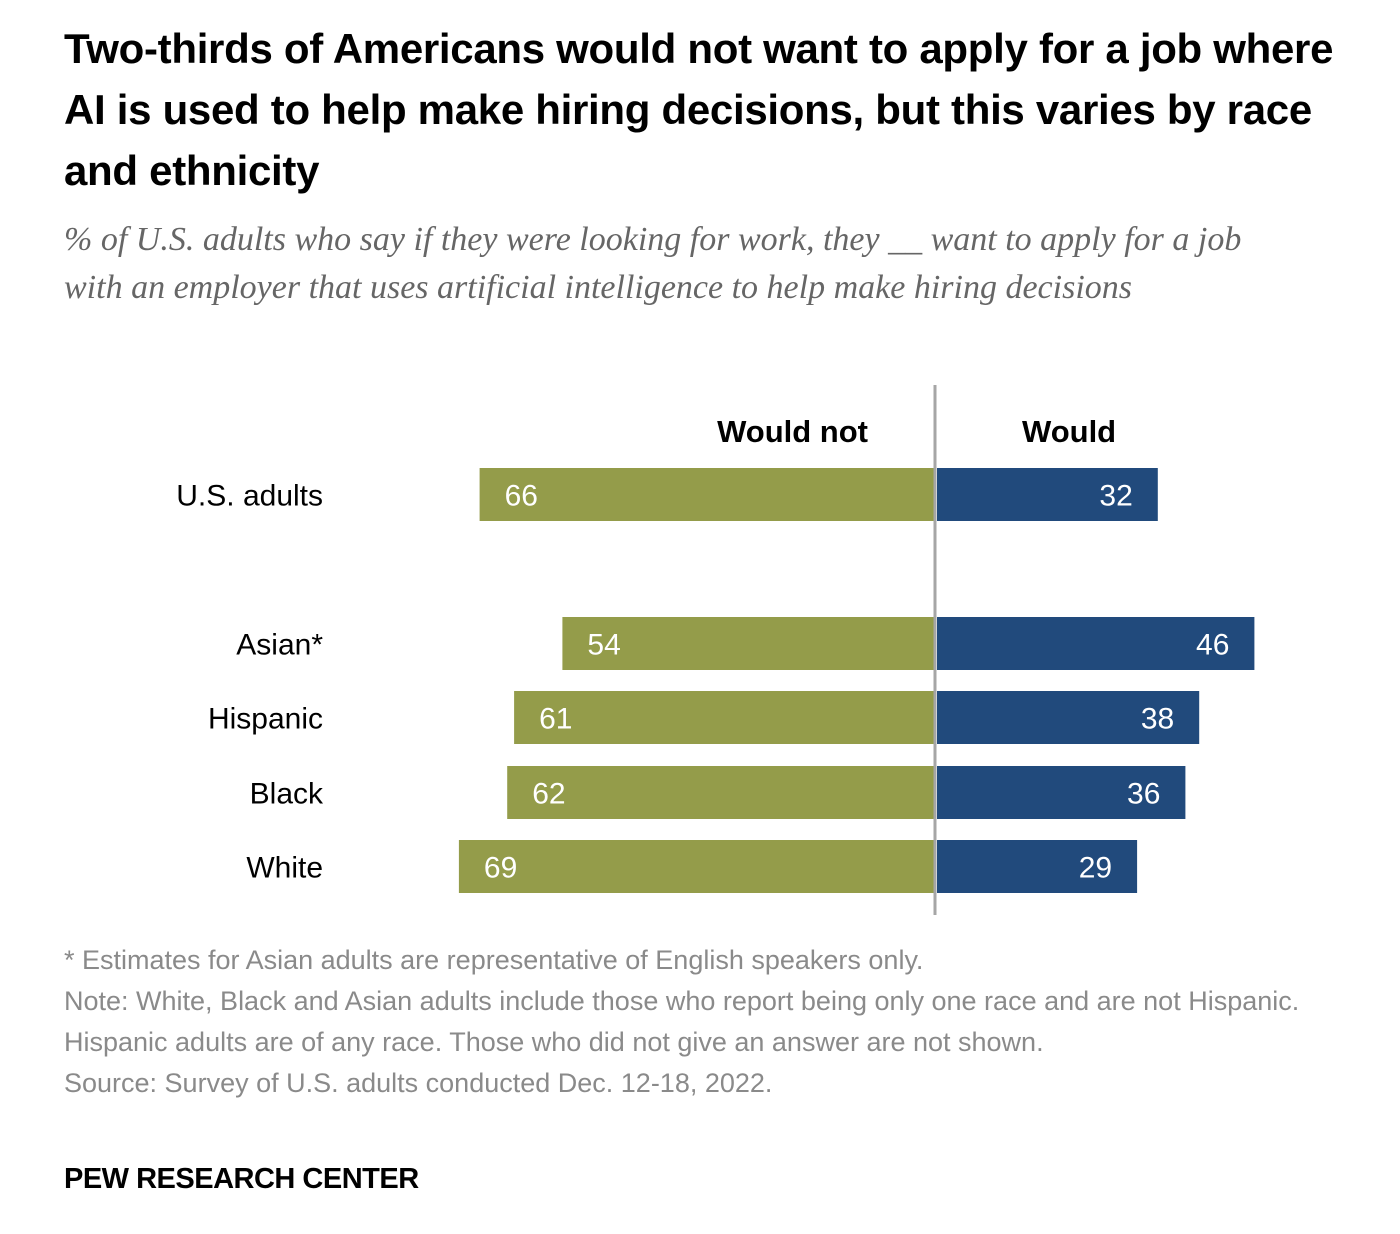  Describe the element at coordinates (265, 719) in the screenshot. I see `category-label: Hispanic` at that location.